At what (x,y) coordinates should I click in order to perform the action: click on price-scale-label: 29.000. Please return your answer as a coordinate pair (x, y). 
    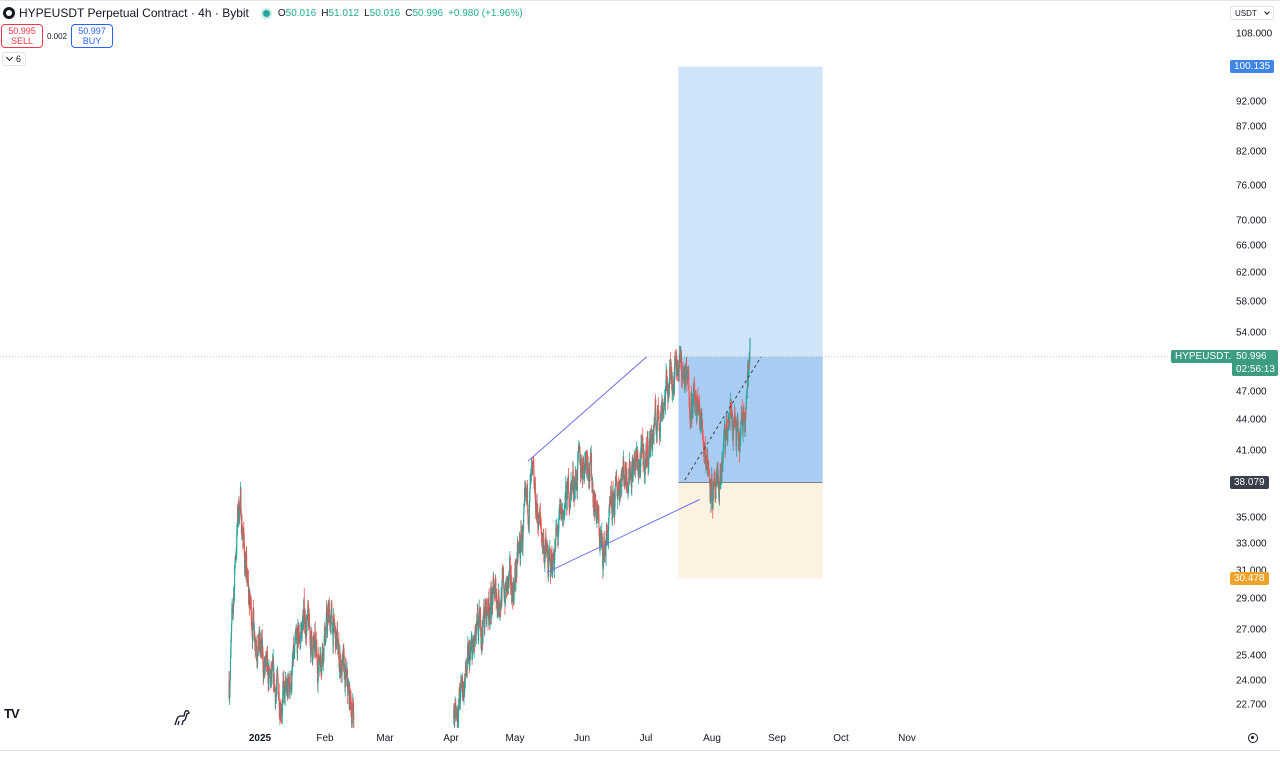
    Looking at the image, I should click on (1251, 599).